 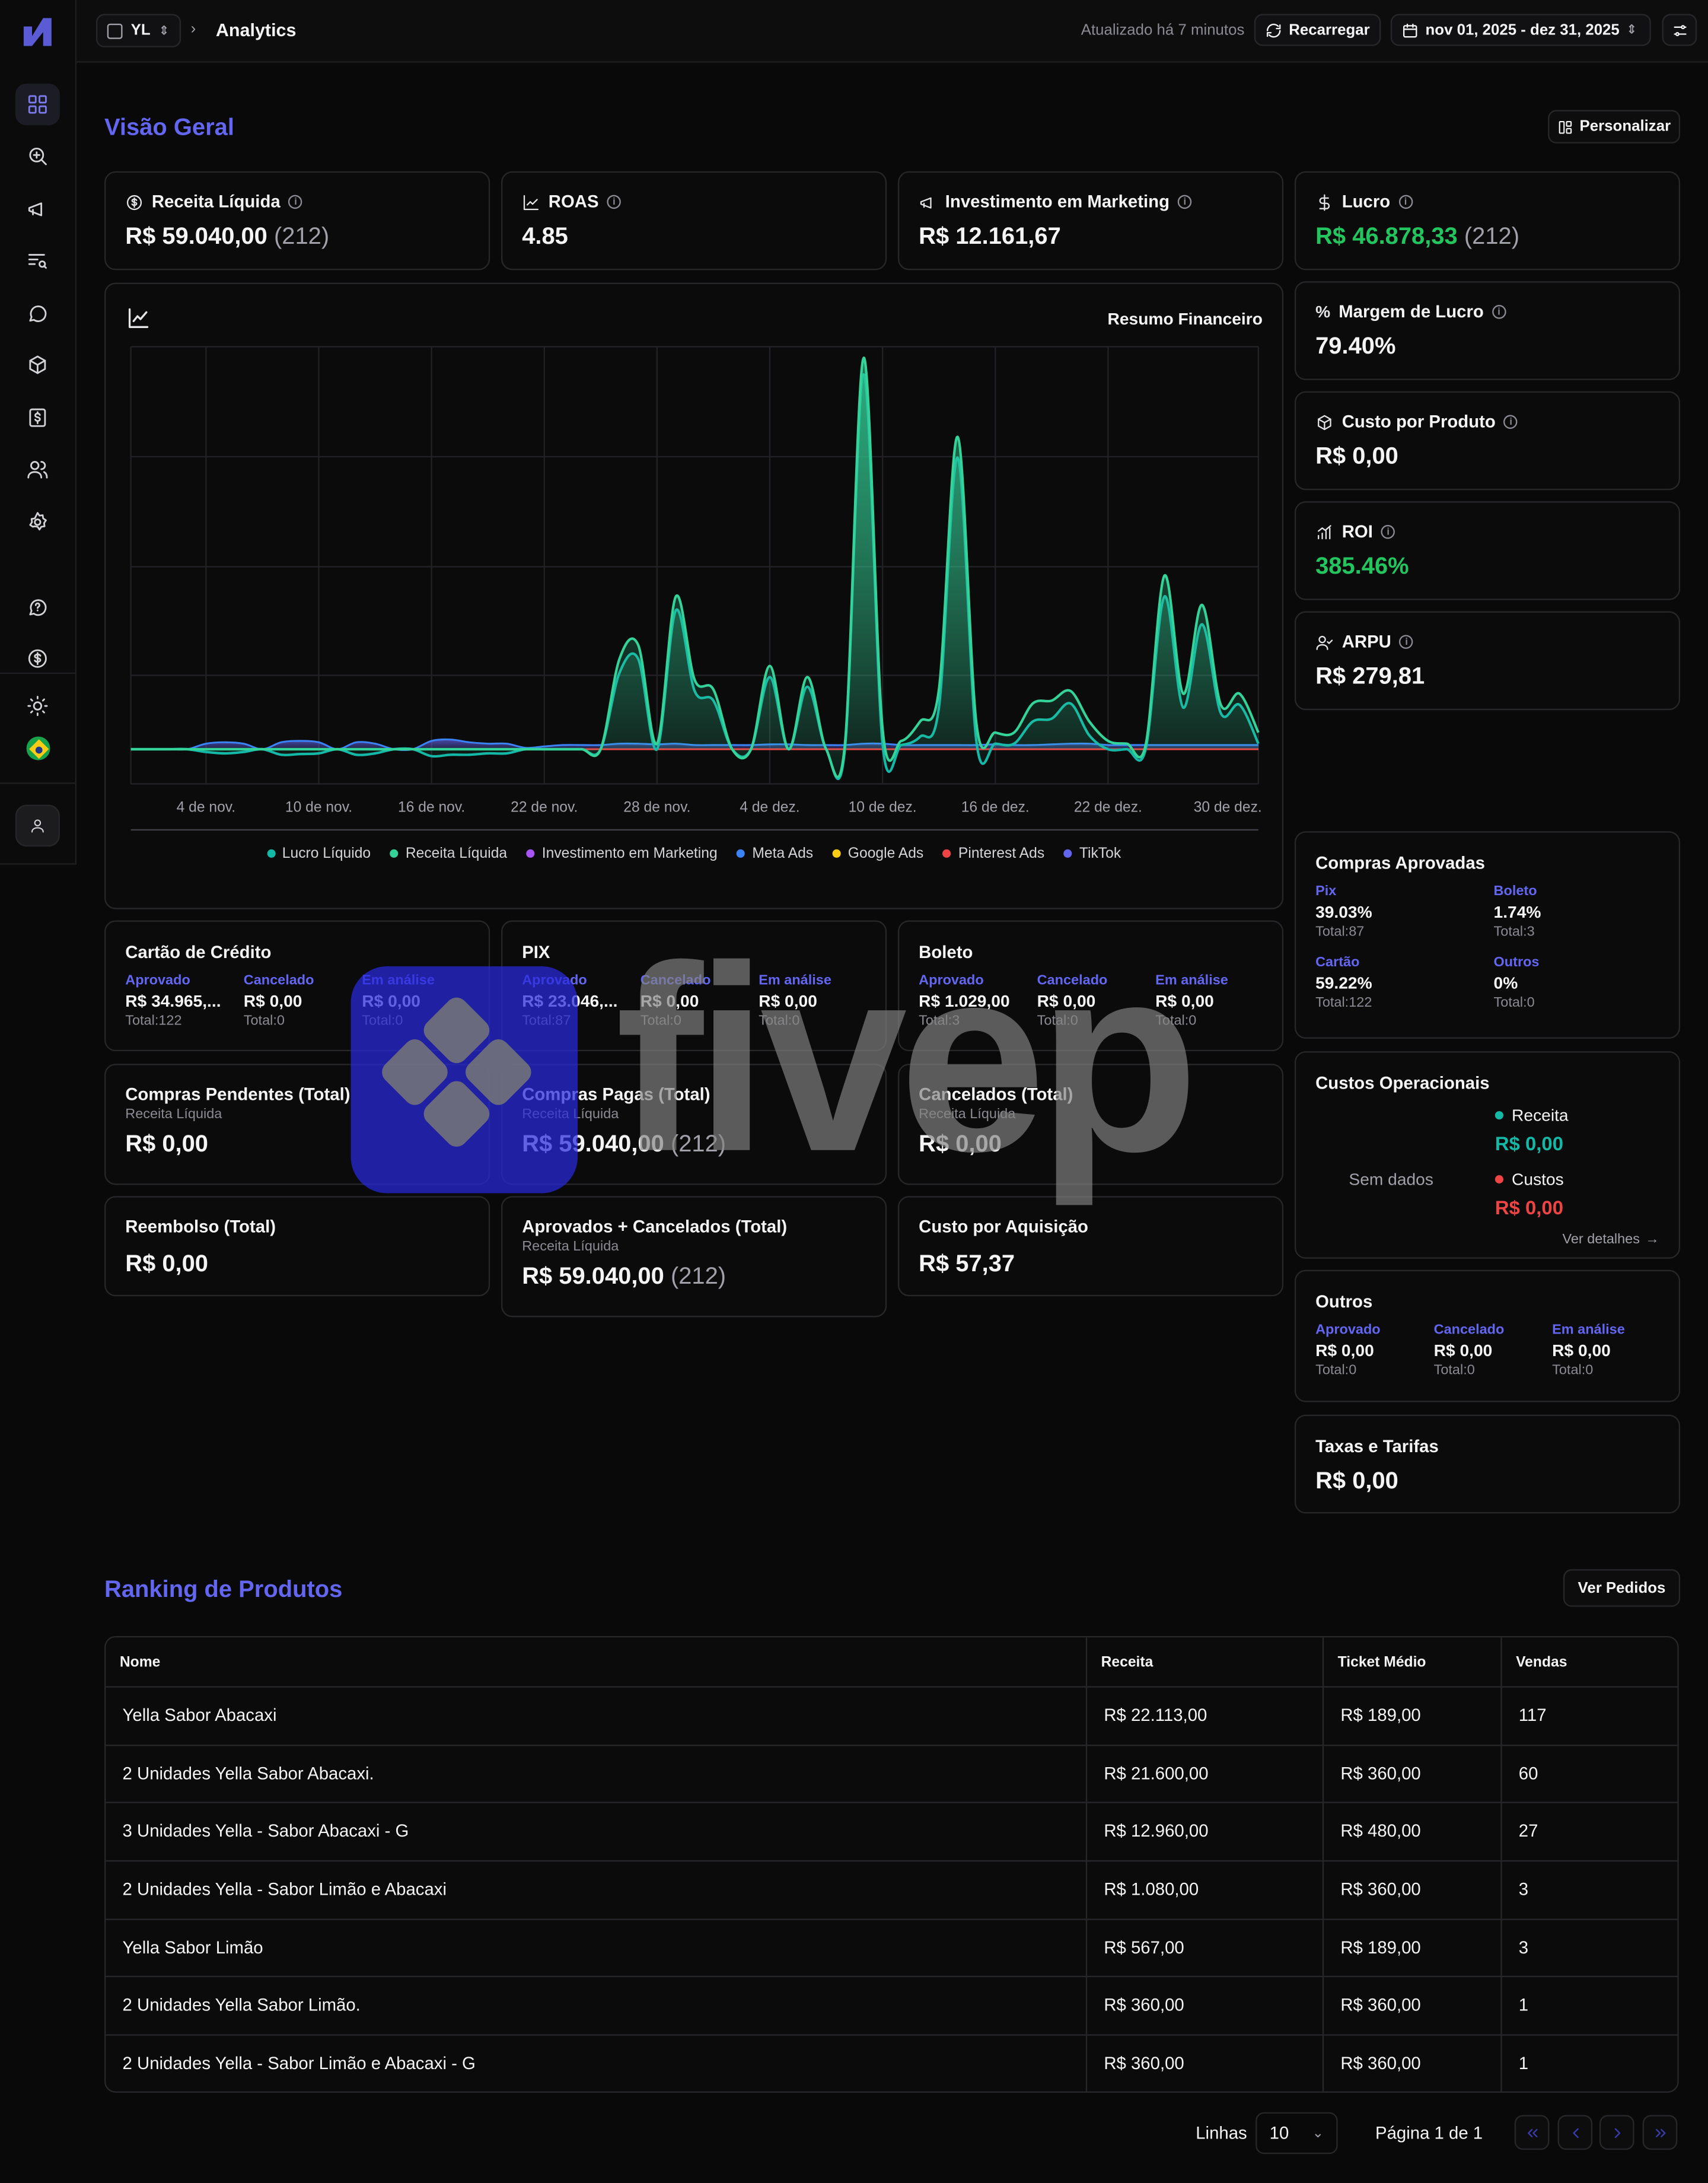 What do you see at coordinates (37, 607) in the screenshot?
I see `support-chat-icon` at bounding box center [37, 607].